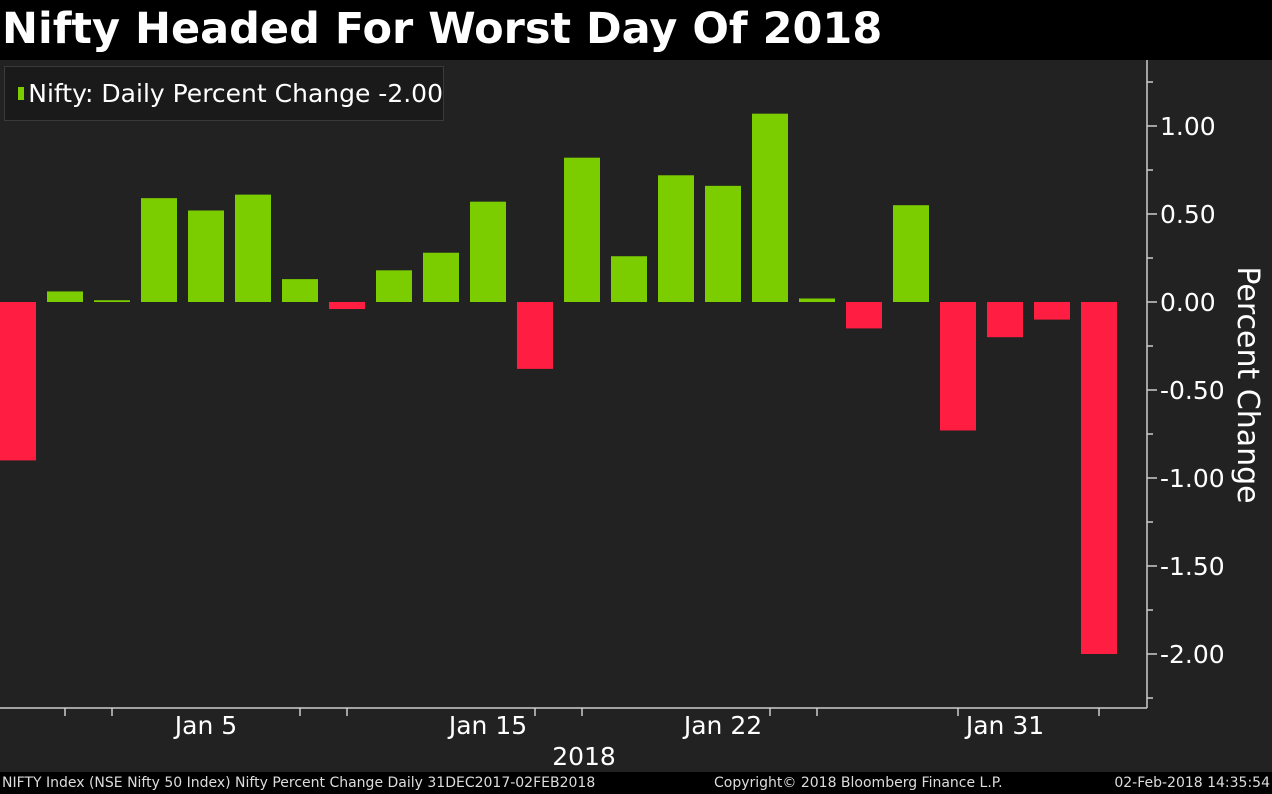 The image size is (1272, 794). Describe the element at coordinates (722, 725) in the screenshot. I see `x-tick-label: Jan 22` at that location.